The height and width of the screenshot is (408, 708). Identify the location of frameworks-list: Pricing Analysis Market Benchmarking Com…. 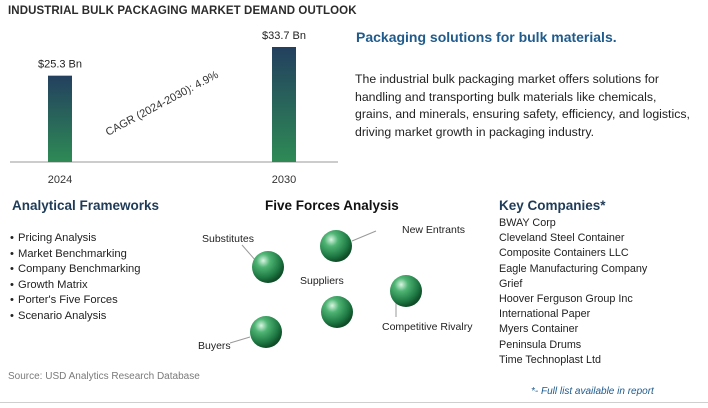
(75, 278).